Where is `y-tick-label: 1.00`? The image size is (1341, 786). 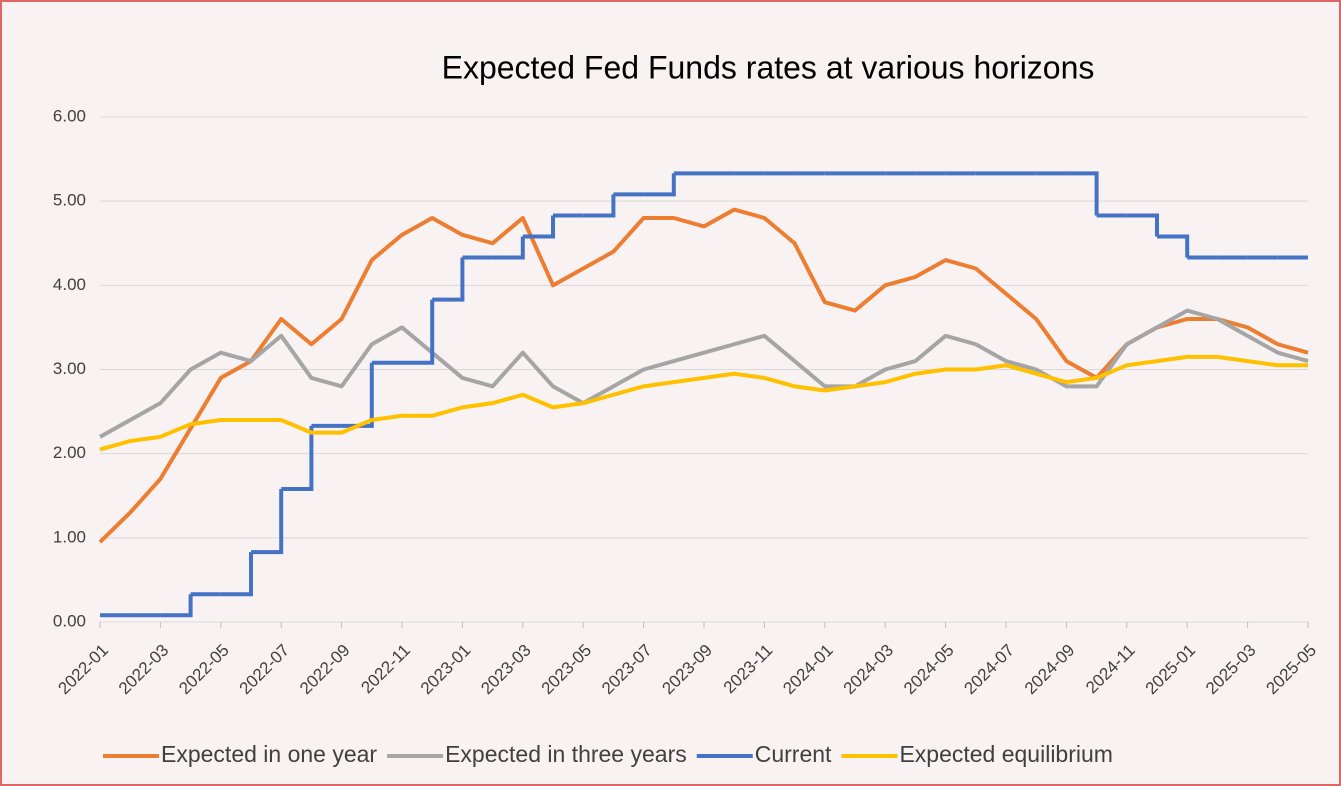
y-tick-label: 1.00 is located at coordinates (69, 536).